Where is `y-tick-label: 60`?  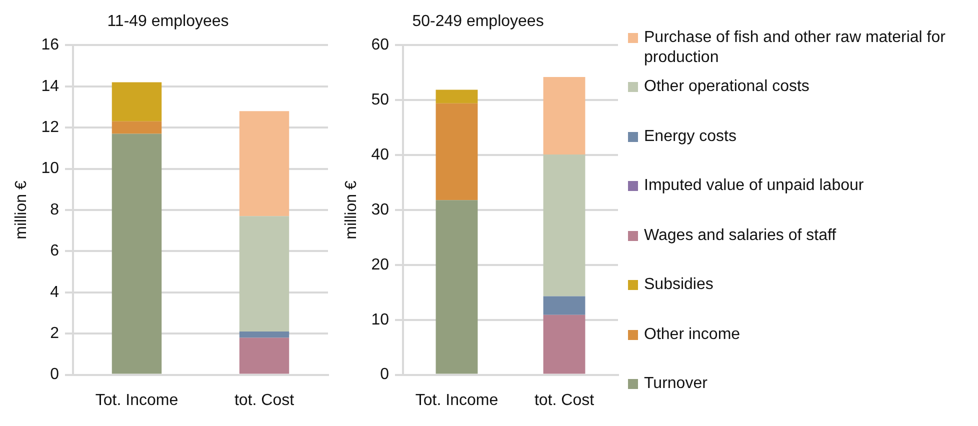 y-tick-label: 60 is located at coordinates (380, 45).